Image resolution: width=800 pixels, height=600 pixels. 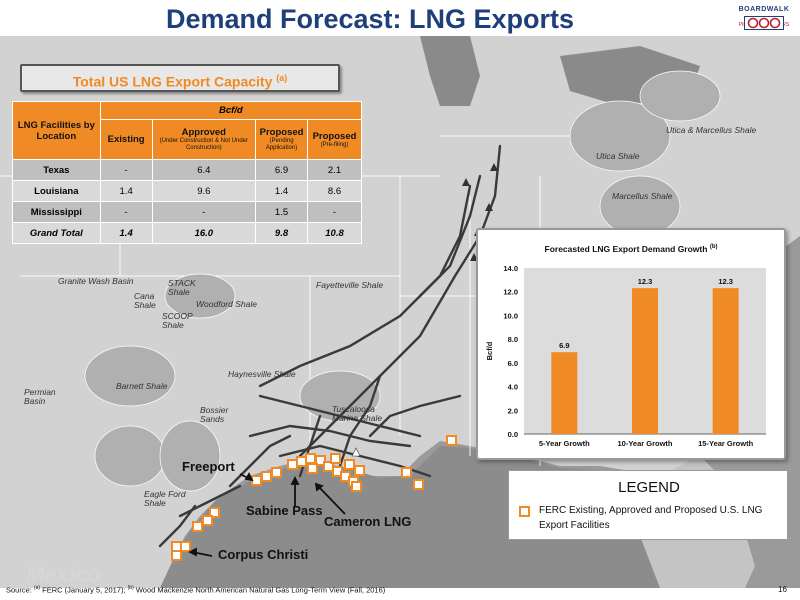 I want to click on page-number: 16, so click(x=782, y=589).